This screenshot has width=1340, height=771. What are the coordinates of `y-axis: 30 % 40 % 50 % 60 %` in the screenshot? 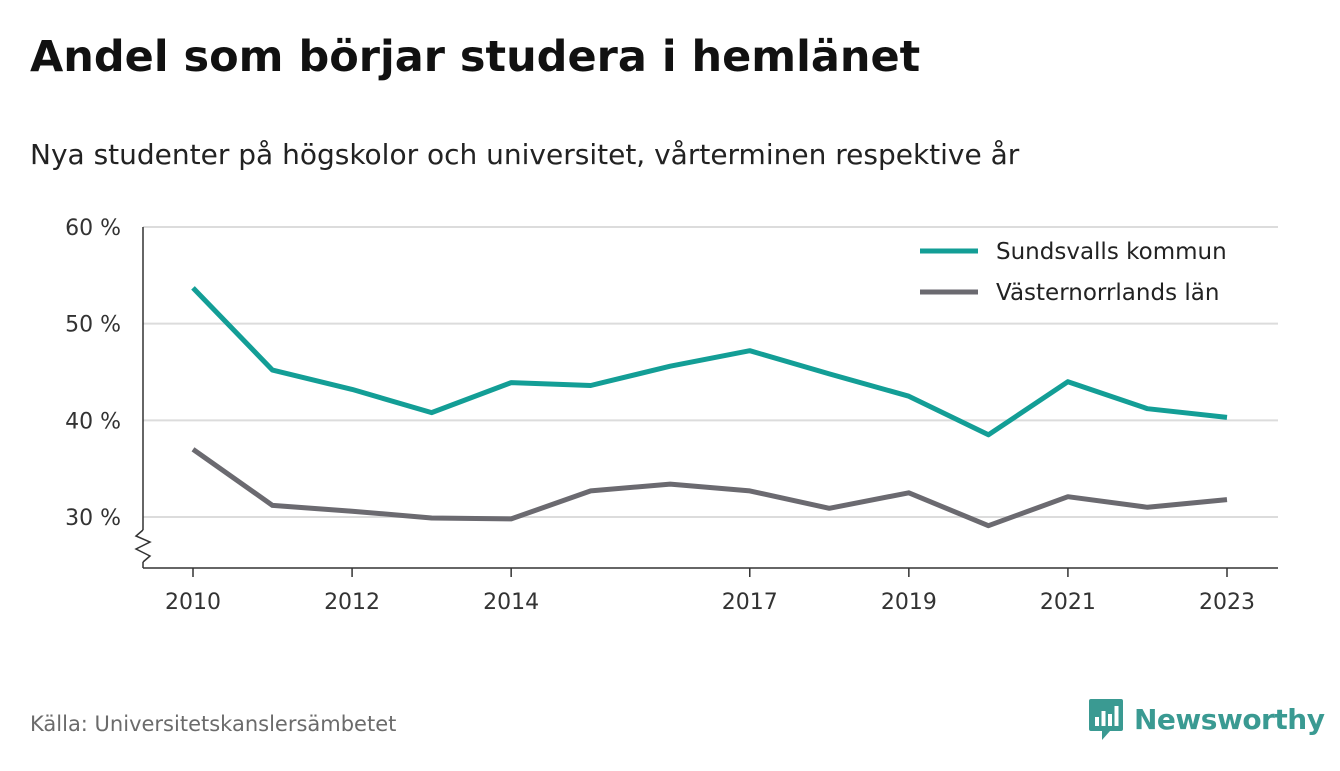 It's located at (108, 392).